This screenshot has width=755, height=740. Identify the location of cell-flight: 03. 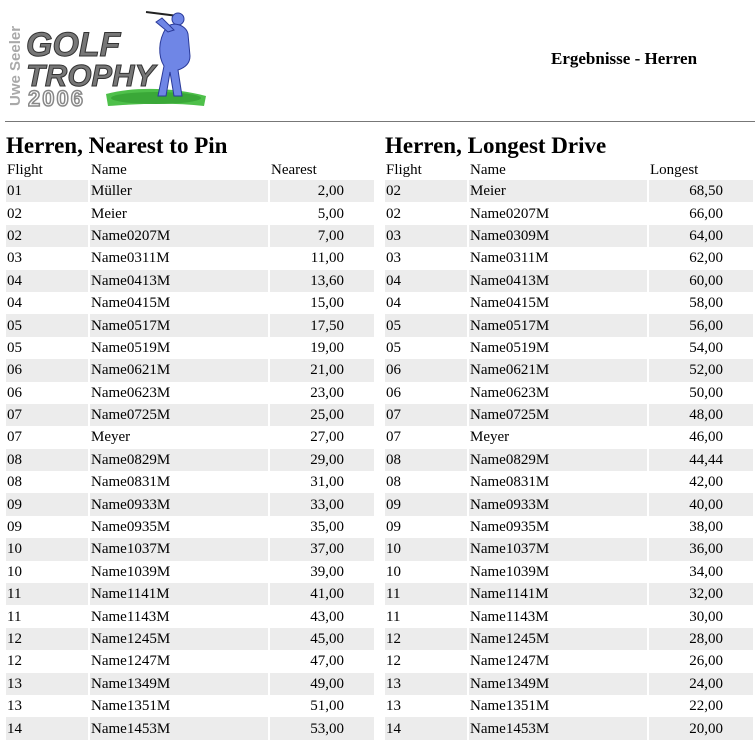
(14, 258).